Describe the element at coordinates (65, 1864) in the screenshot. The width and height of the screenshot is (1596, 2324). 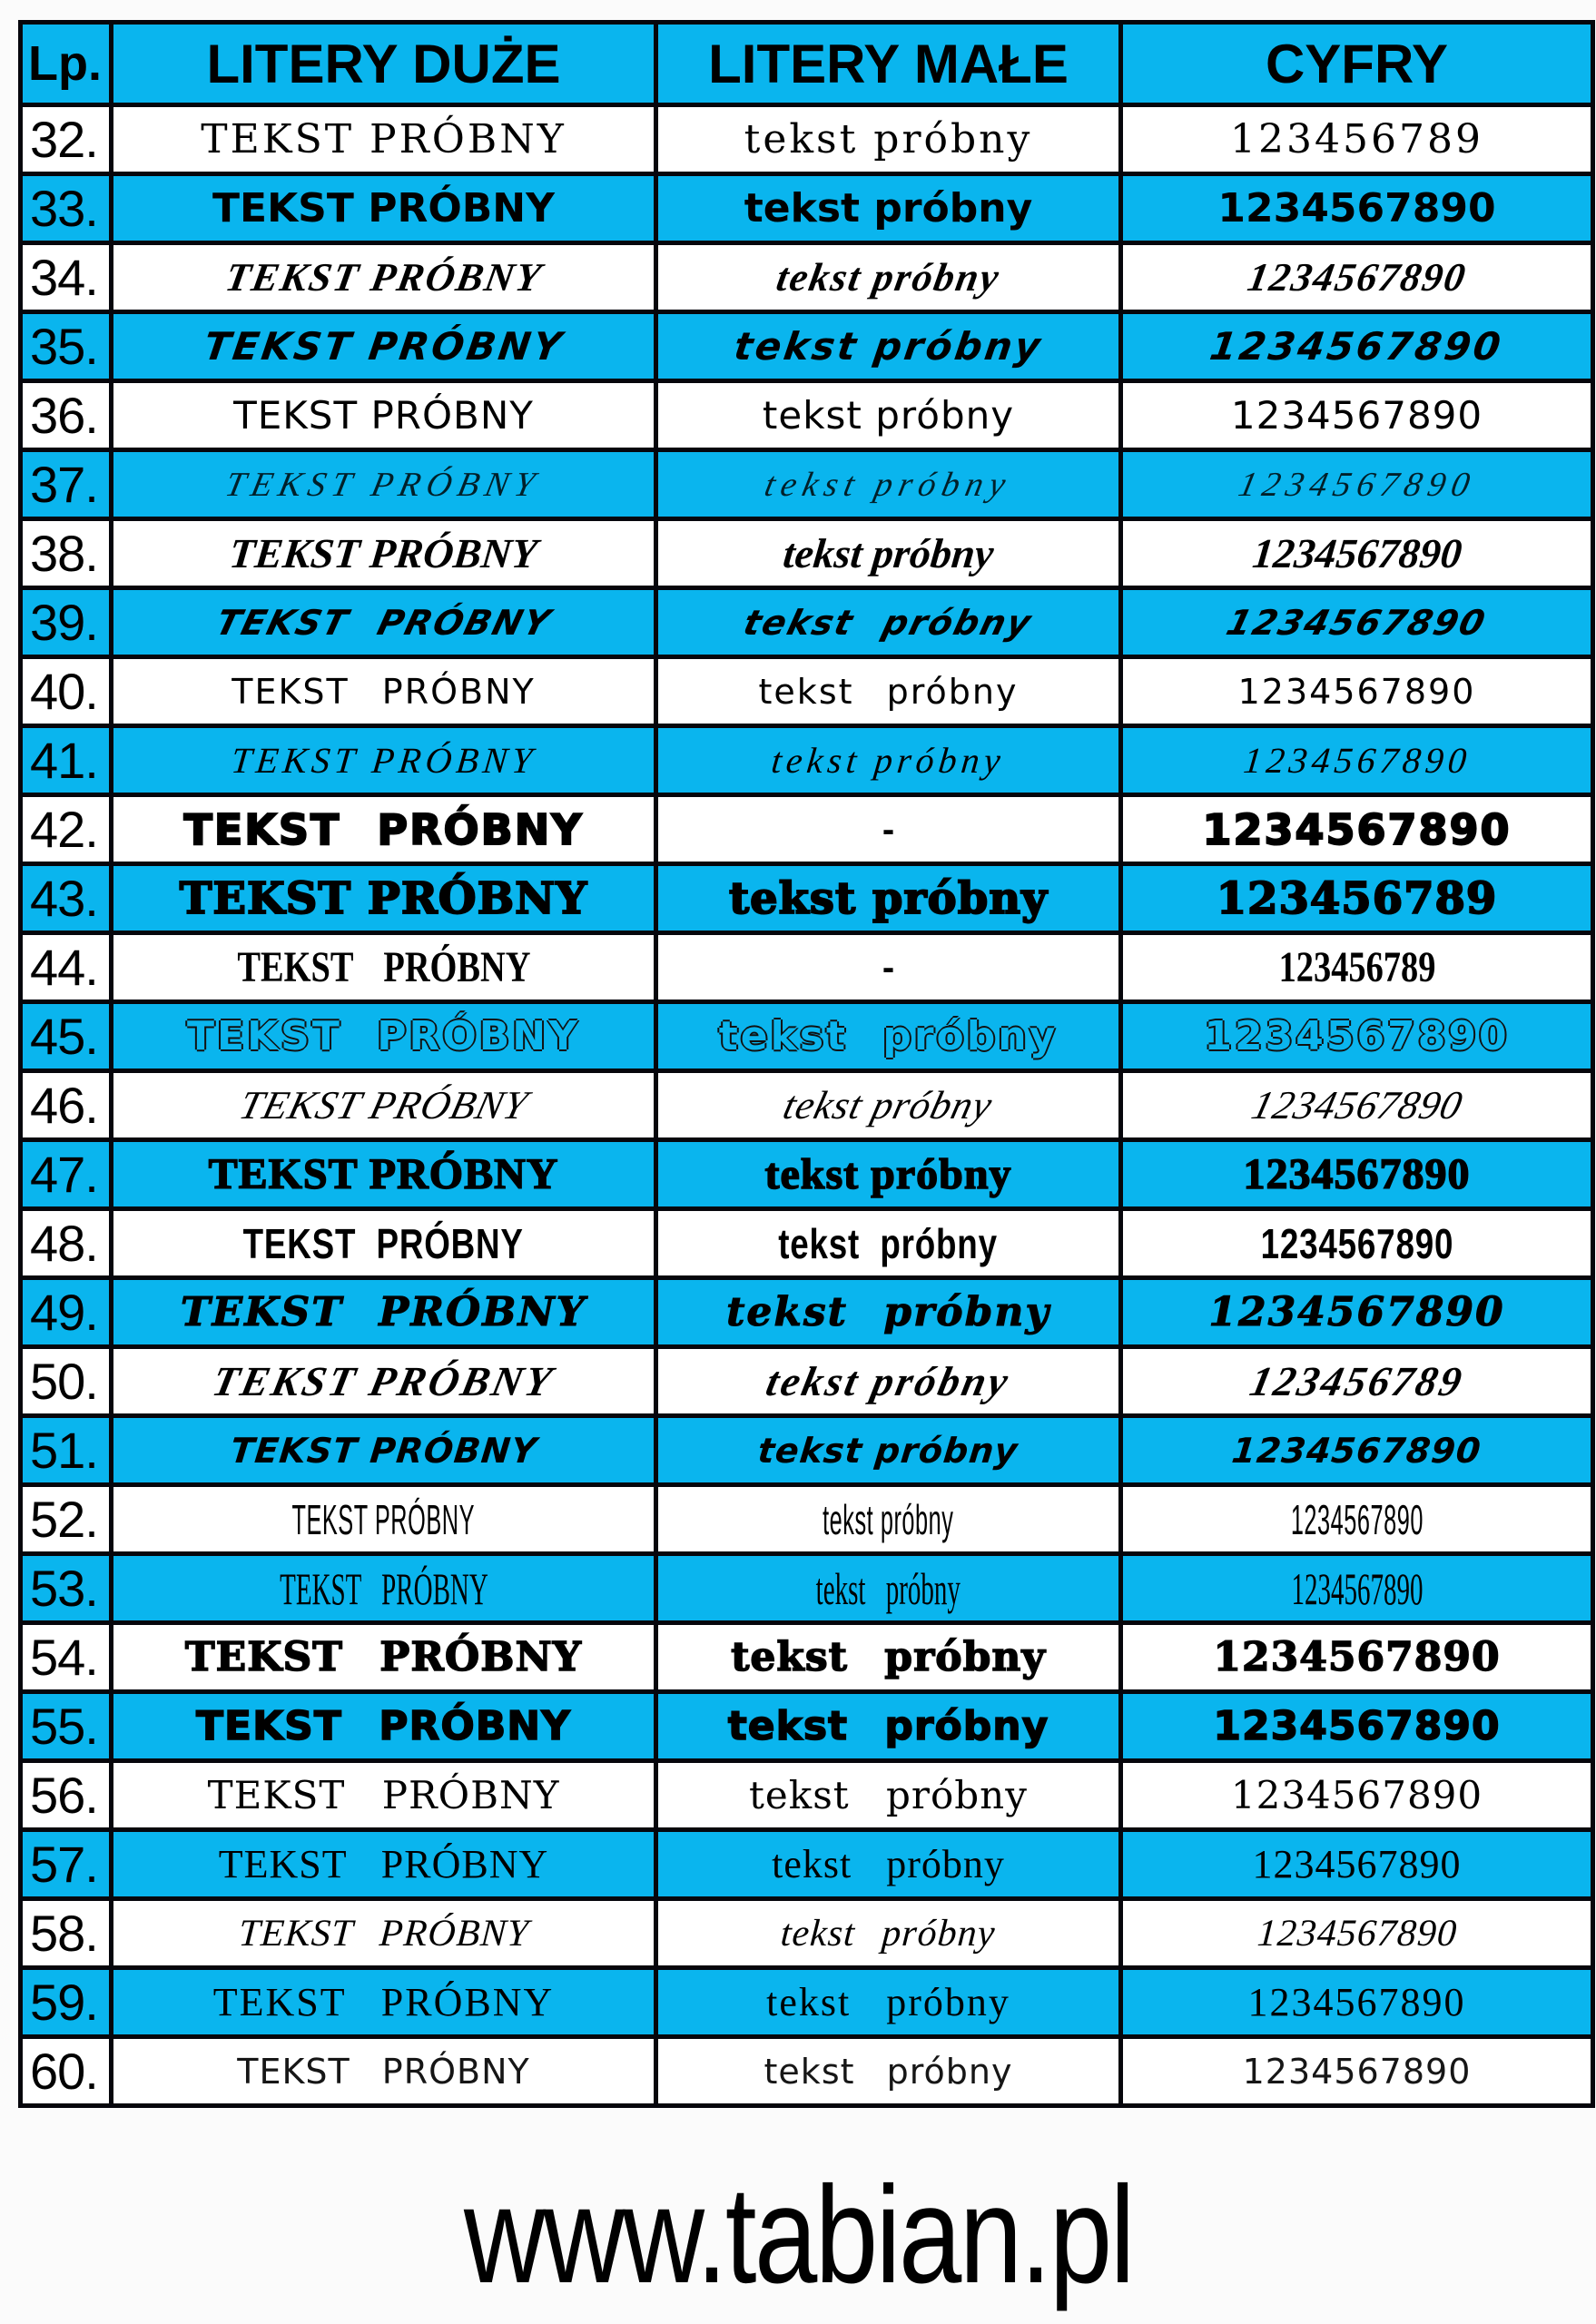
I see `row-number-cell: 57.` at that location.